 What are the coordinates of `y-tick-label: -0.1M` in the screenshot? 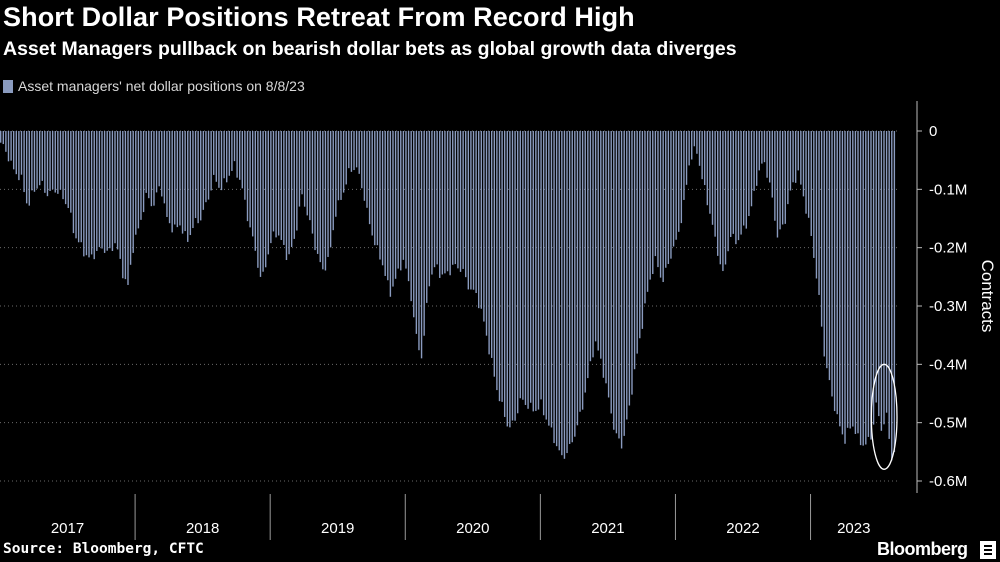 It's located at (948, 189).